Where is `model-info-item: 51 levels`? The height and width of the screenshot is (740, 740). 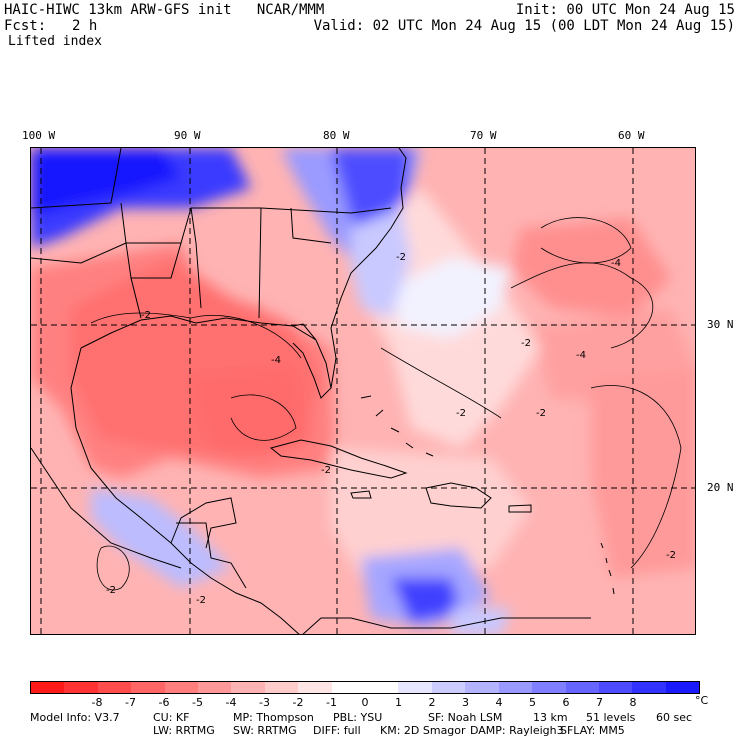
model-info-item: 51 levels is located at coordinates (611, 717).